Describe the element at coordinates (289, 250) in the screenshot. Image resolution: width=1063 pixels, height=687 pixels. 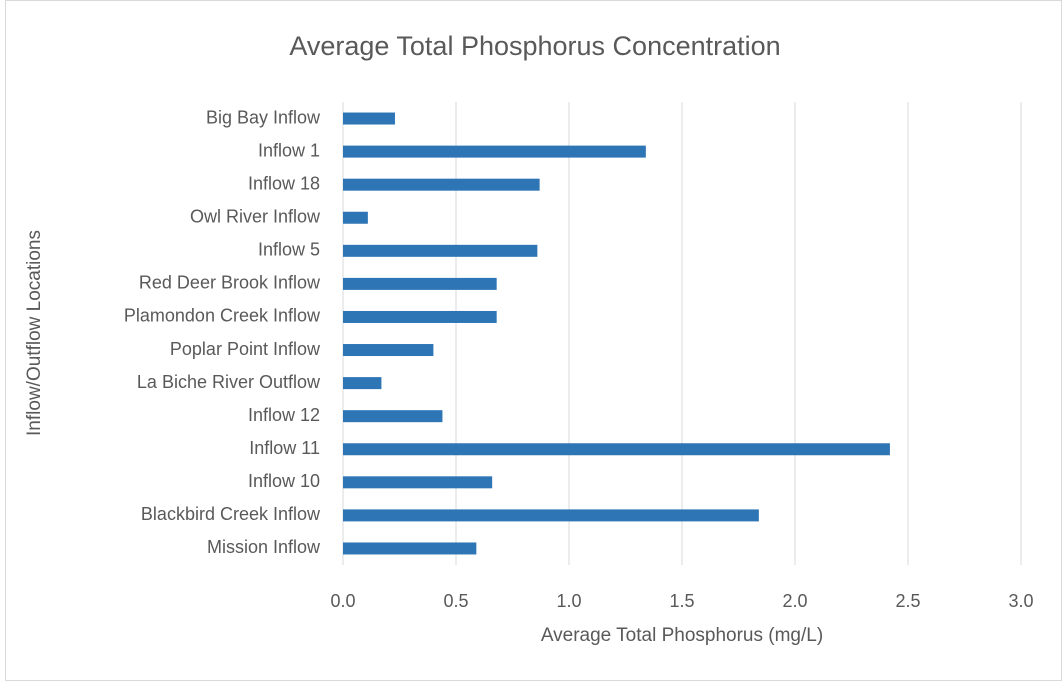
I see `y-tick-label: Inflow 5` at that location.